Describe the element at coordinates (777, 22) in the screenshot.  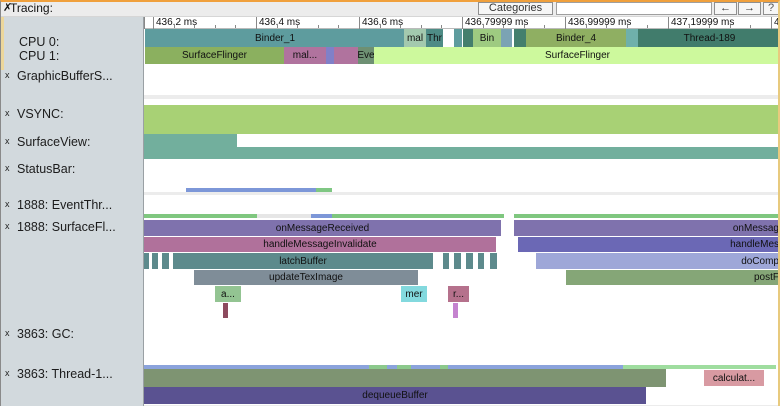
I see `tick-label: 4` at that location.